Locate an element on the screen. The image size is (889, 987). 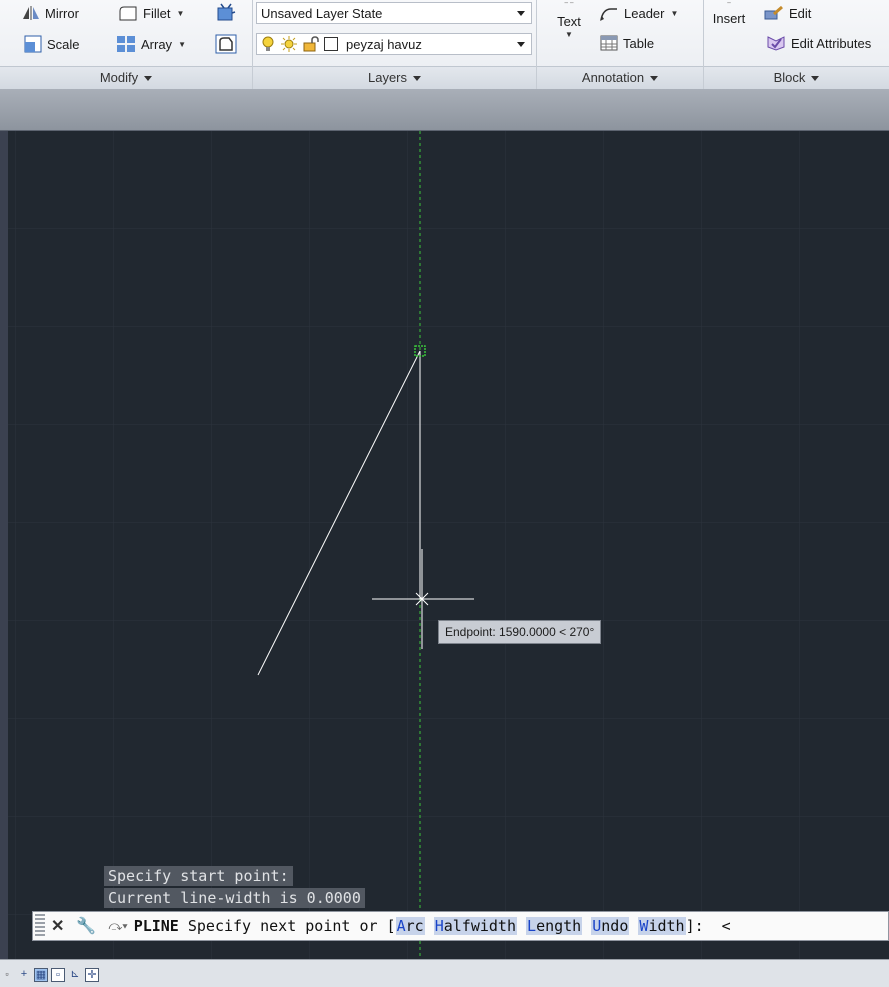
offset-icon is located at coordinates (226, 44).